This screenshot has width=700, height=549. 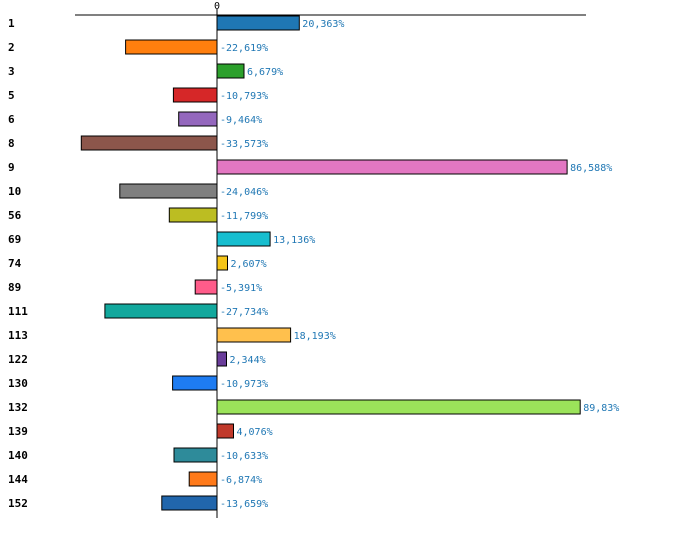 What do you see at coordinates (18, 431) in the screenshot?
I see `category-label-139: 139` at bounding box center [18, 431].